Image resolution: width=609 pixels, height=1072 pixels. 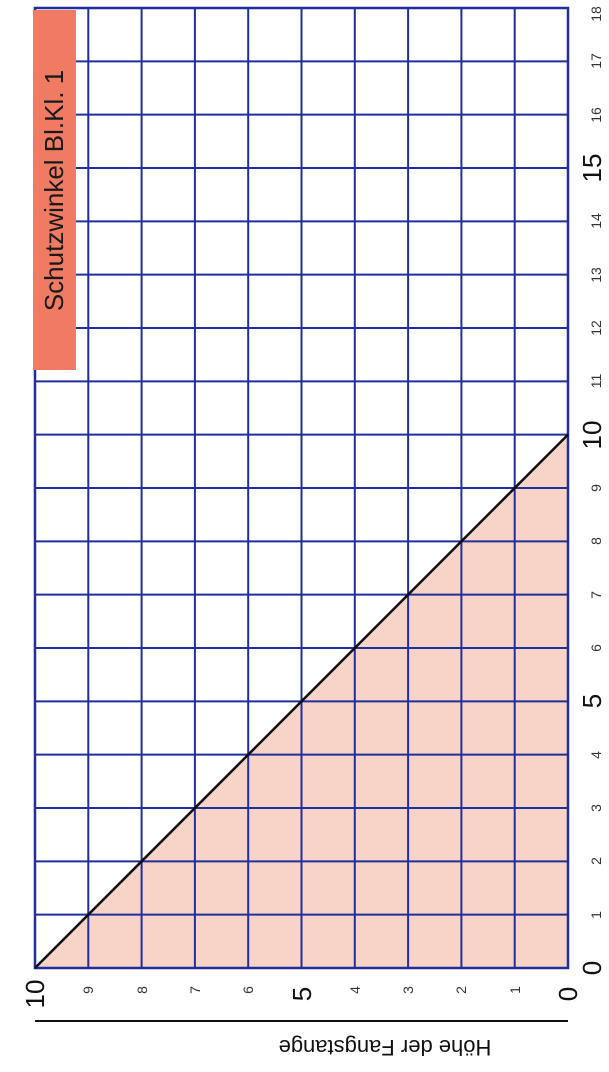 What do you see at coordinates (408, 990) in the screenshot?
I see `y-tick-label: 3` at bounding box center [408, 990].